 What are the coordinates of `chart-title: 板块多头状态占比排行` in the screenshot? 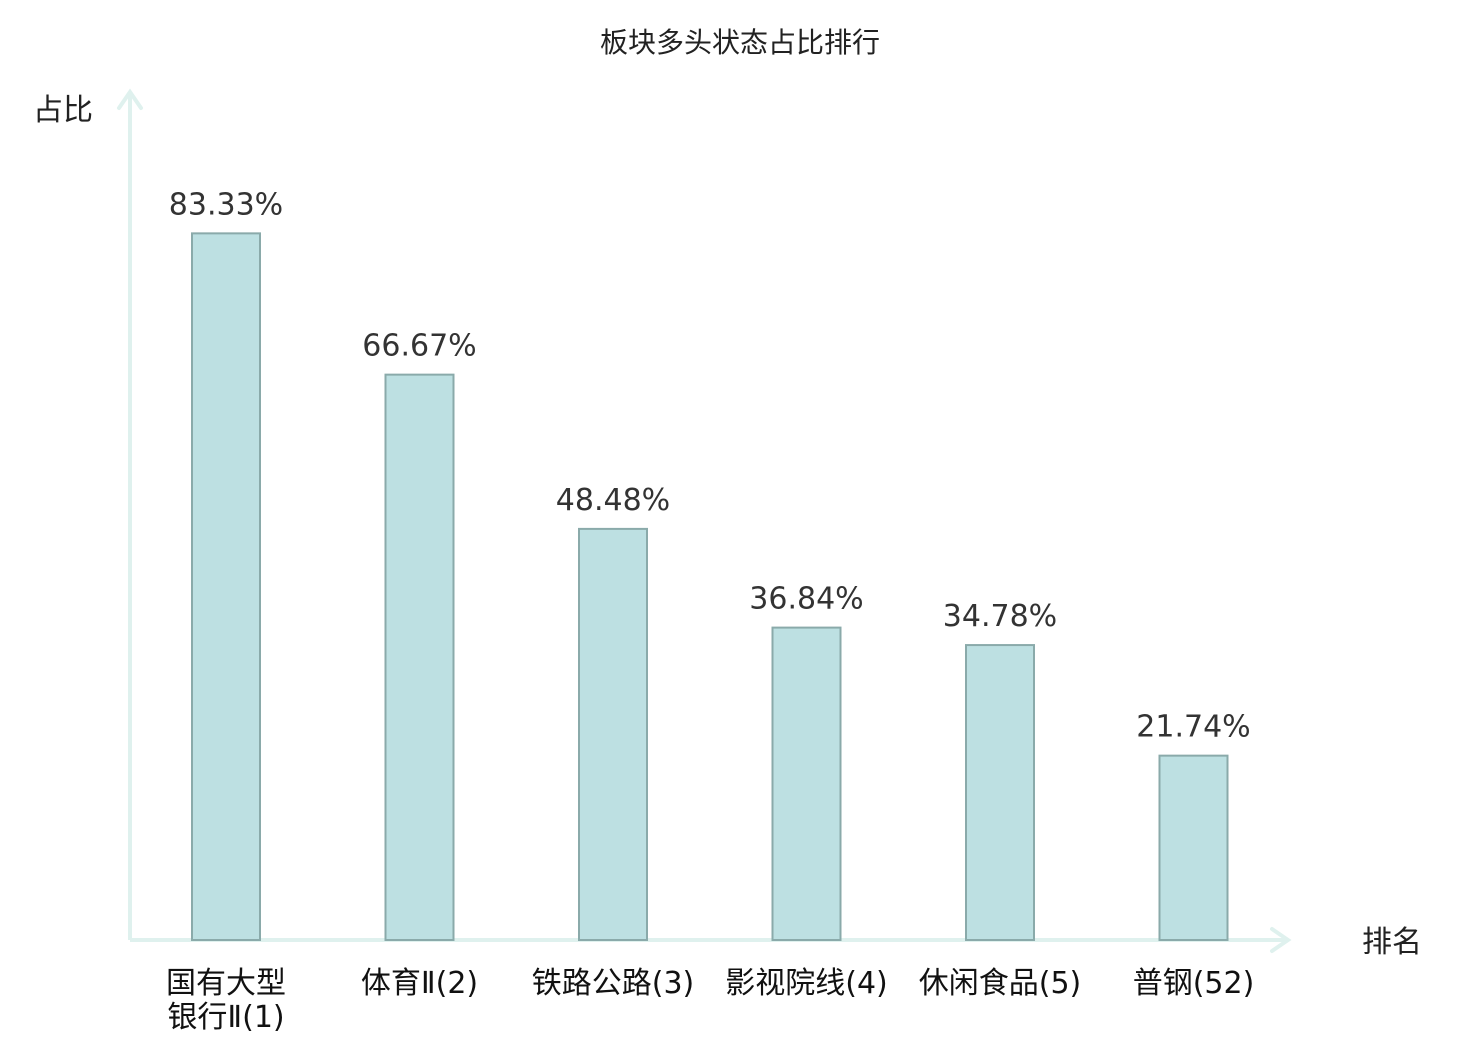 It's located at (740, 42).